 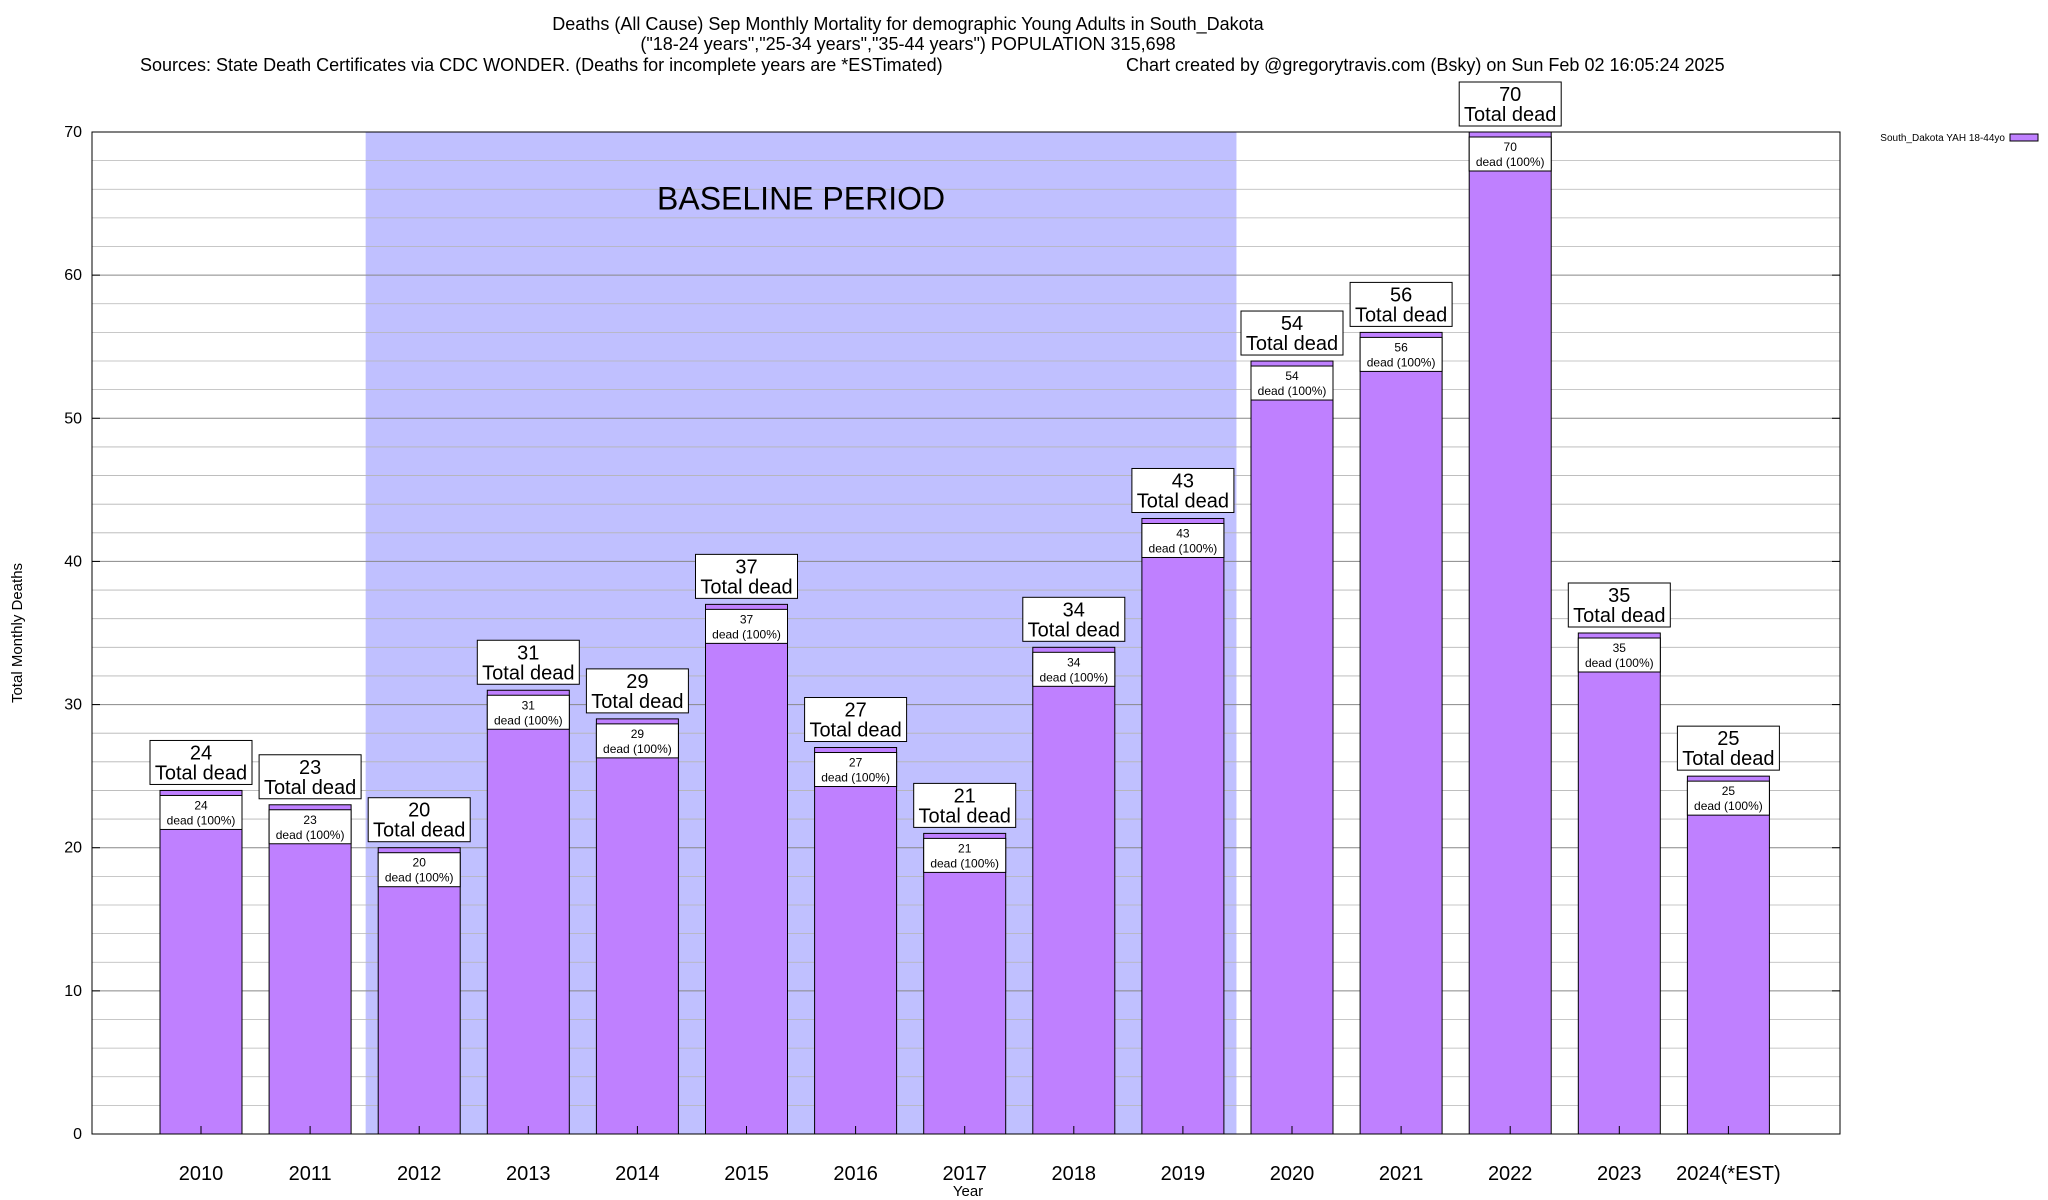 What do you see at coordinates (855, 711) in the screenshot?
I see `total-label-value: 27` at bounding box center [855, 711].